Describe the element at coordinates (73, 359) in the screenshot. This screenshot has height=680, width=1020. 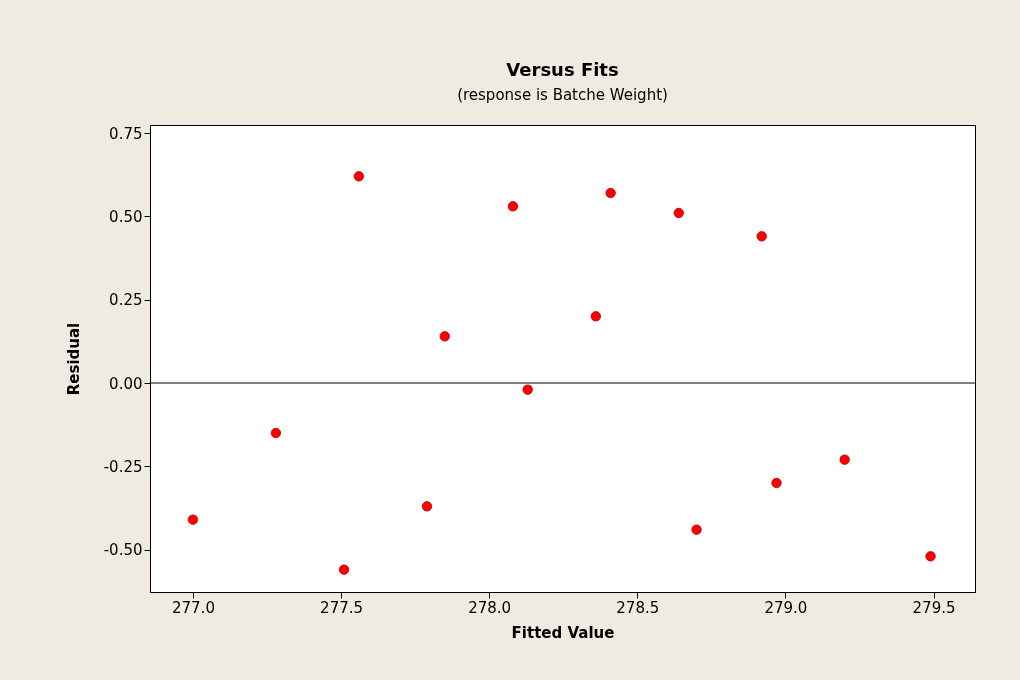
I see `y-axis-title: Residual` at that location.